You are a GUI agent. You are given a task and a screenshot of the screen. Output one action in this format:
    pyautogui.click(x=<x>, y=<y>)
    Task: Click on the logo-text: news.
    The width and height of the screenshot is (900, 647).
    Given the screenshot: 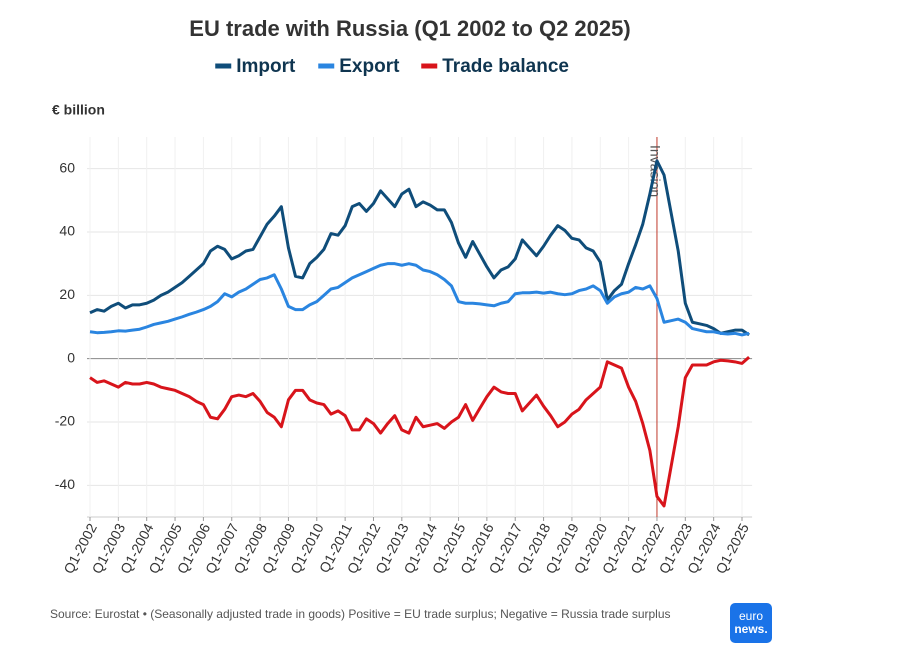 What is the action you would take?
    pyautogui.click(x=750, y=629)
    